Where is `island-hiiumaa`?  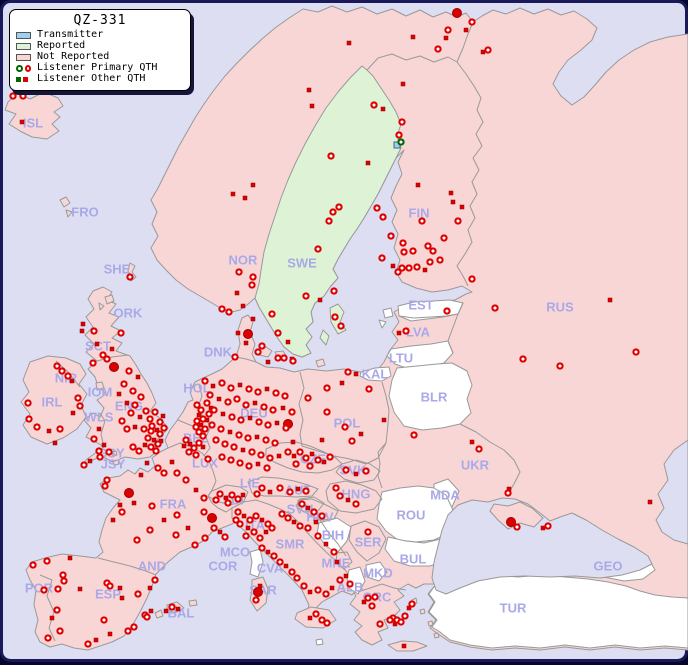 island-hiiumaa is located at coordinates (382, 324).